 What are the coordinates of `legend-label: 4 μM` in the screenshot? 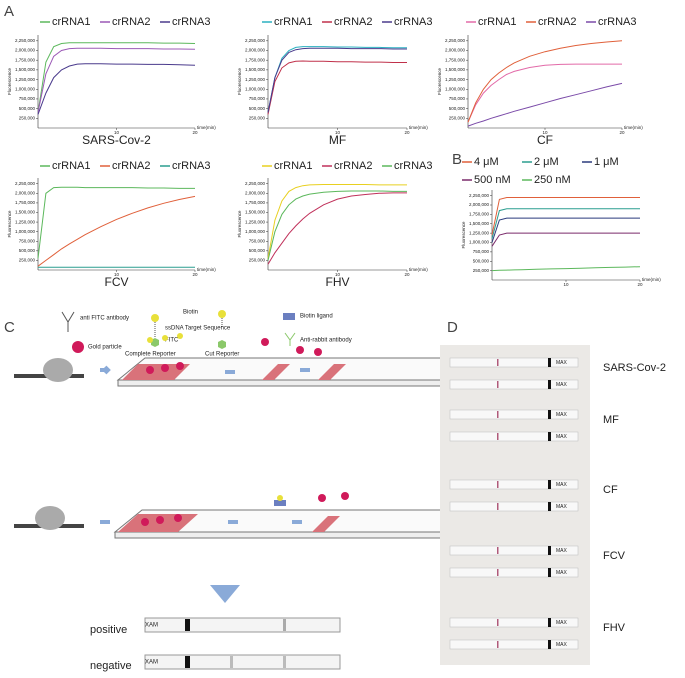 It's located at (486, 162).